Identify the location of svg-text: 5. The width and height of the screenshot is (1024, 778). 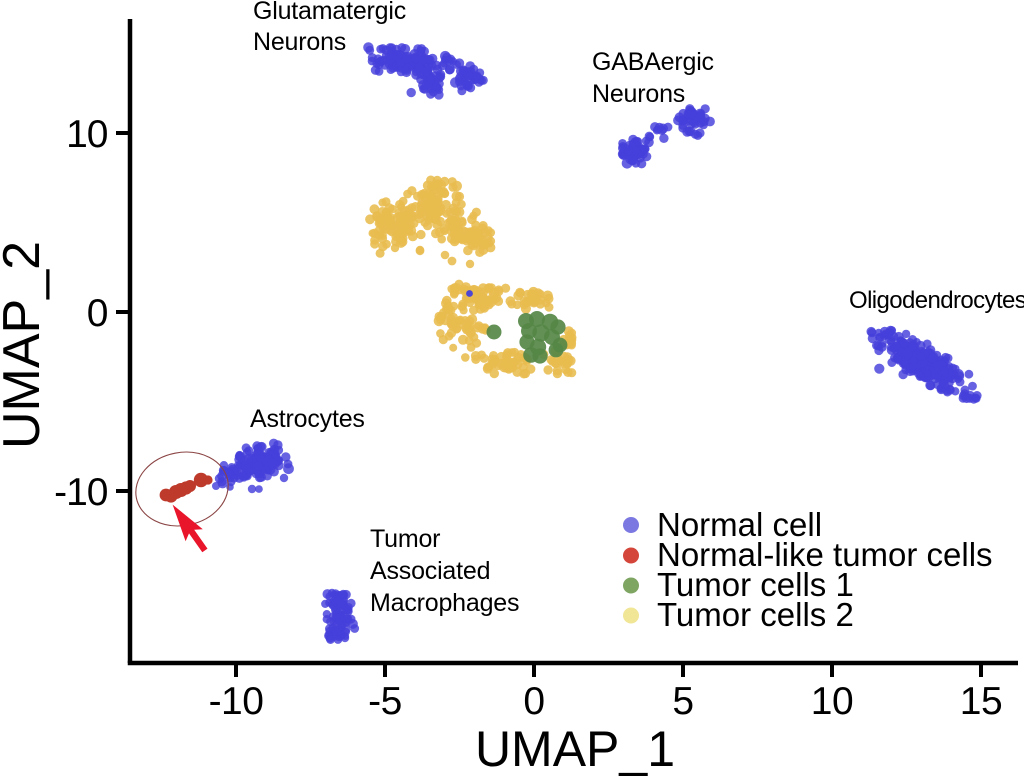
(682, 701).